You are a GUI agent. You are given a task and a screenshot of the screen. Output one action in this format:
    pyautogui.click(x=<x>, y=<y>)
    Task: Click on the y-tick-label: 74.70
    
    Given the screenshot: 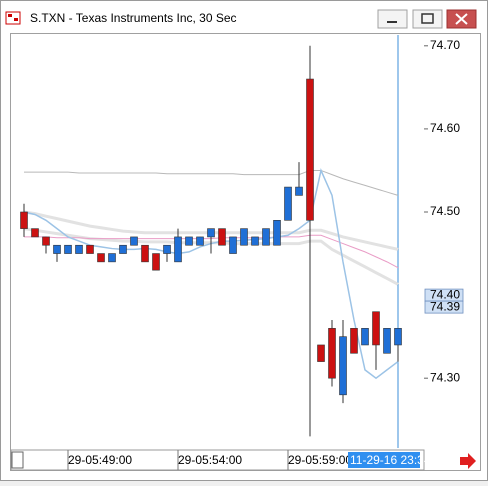 What is the action you would take?
    pyautogui.click(x=445, y=45)
    